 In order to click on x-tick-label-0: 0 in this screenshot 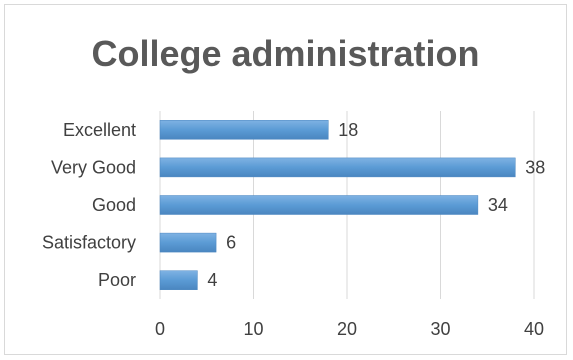, I will do `click(160, 329)`.